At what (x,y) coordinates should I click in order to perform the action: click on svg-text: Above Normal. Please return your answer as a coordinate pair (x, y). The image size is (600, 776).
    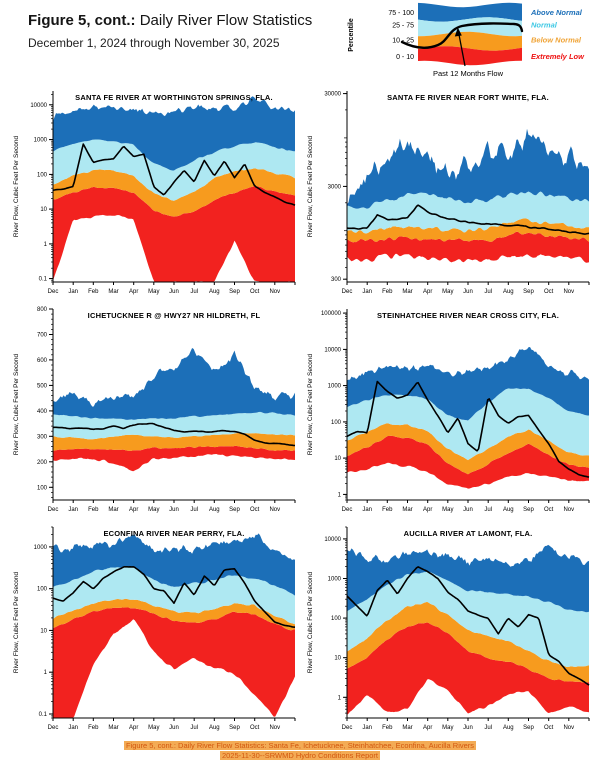
    Looking at the image, I should click on (556, 12).